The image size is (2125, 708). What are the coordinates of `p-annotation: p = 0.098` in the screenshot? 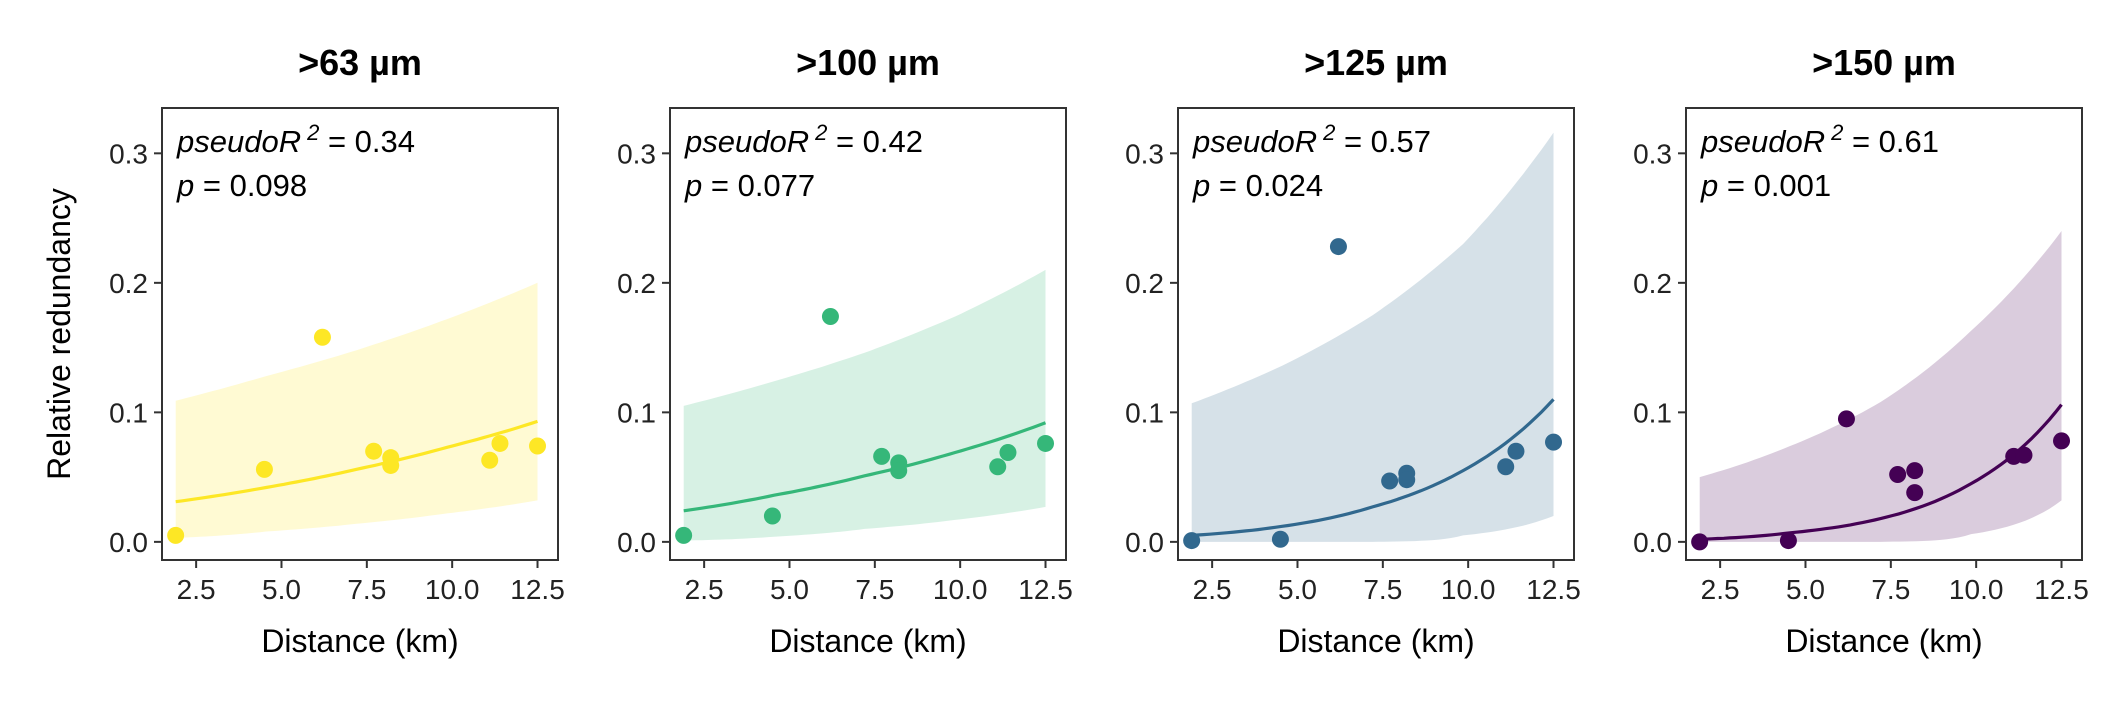 It's located at (241, 185).